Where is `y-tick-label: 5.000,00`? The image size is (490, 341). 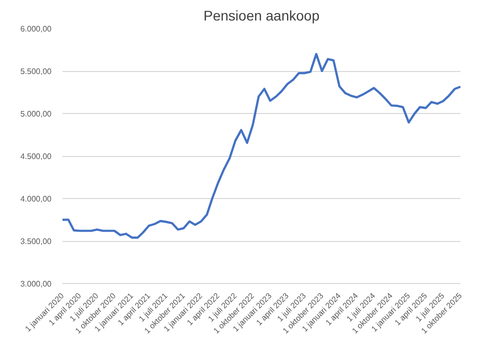 y-tick-label: 5.000,00 is located at coordinates (36, 114).